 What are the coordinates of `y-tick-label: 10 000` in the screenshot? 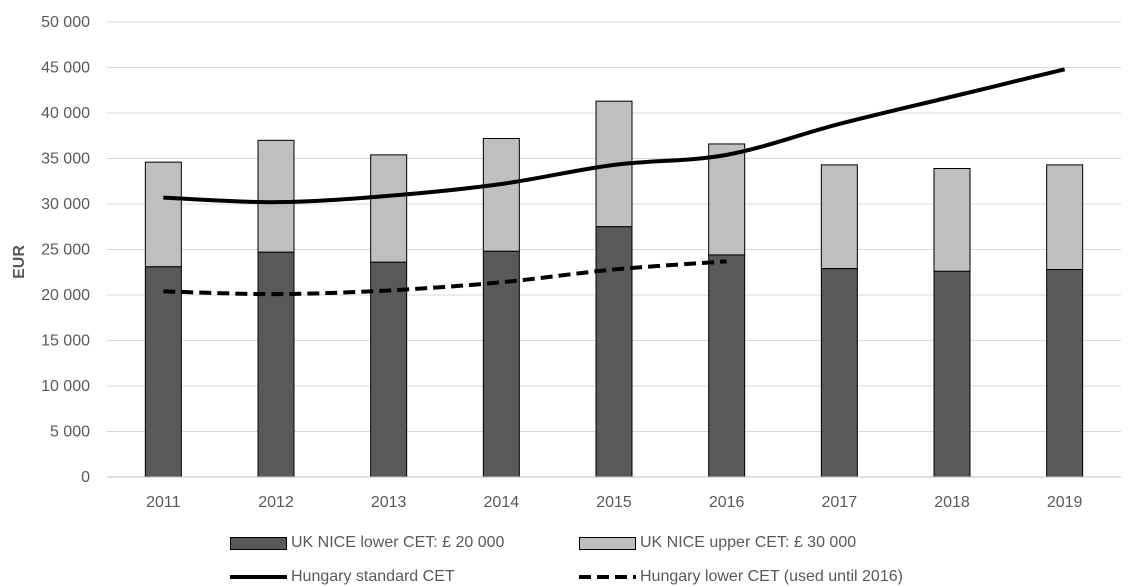 It's located at (65, 386).